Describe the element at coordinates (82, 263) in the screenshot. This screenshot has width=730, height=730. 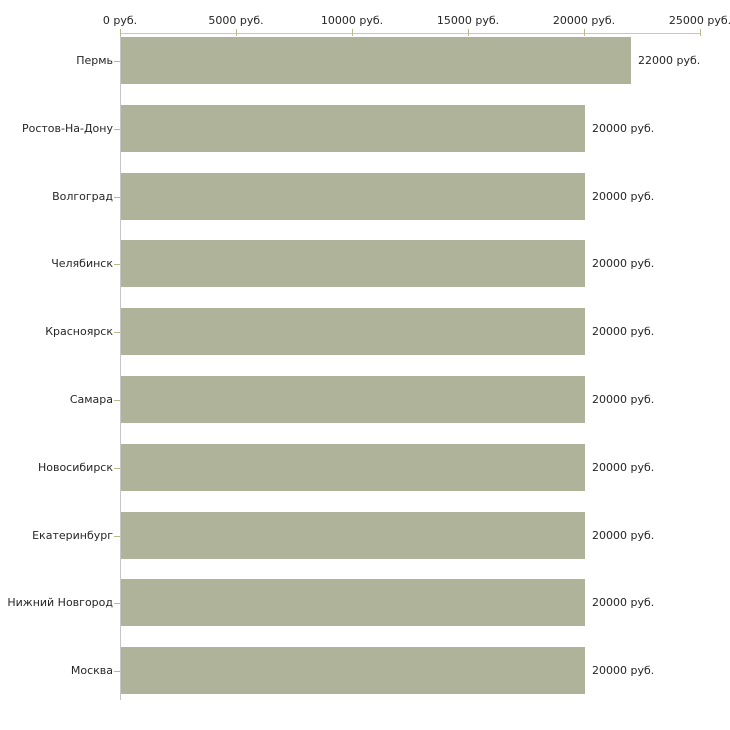
I see `category-label: Челябинск` at that location.